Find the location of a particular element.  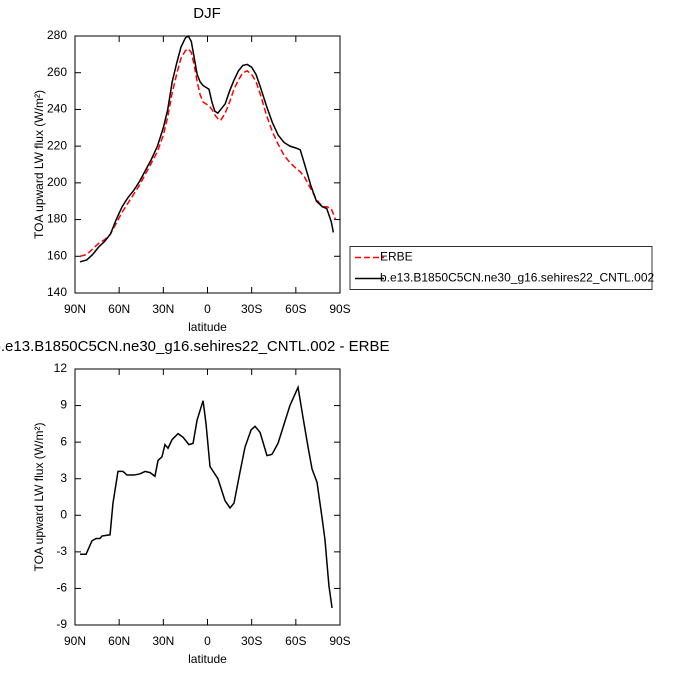

y-tick-label: -9 is located at coordinates (61, 624).